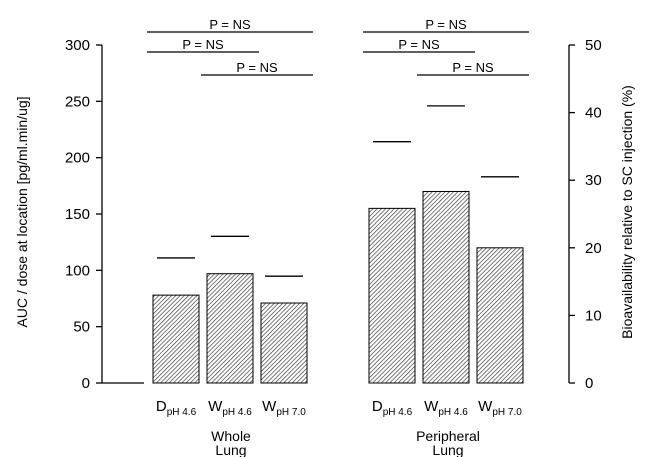  What do you see at coordinates (338, 46) in the screenshot?
I see `significance-brackets: P = NS P = NS P = NS P = NS P = NS P = NS` at bounding box center [338, 46].